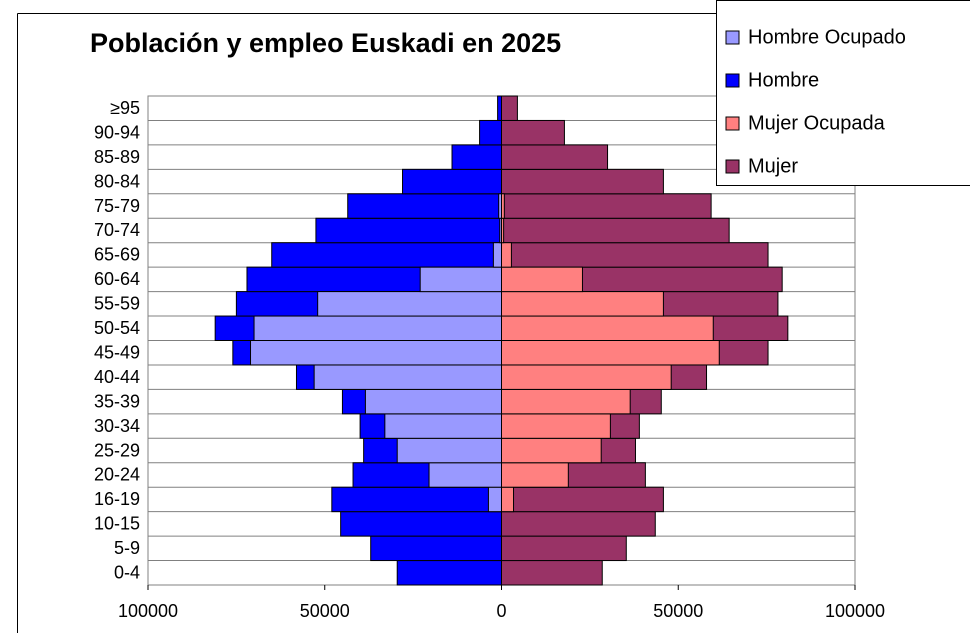 Image resolution: width=970 pixels, height=633 pixels. Describe the element at coordinates (117, 426) in the screenshot. I see `y-tick-label: 30-34` at that location.